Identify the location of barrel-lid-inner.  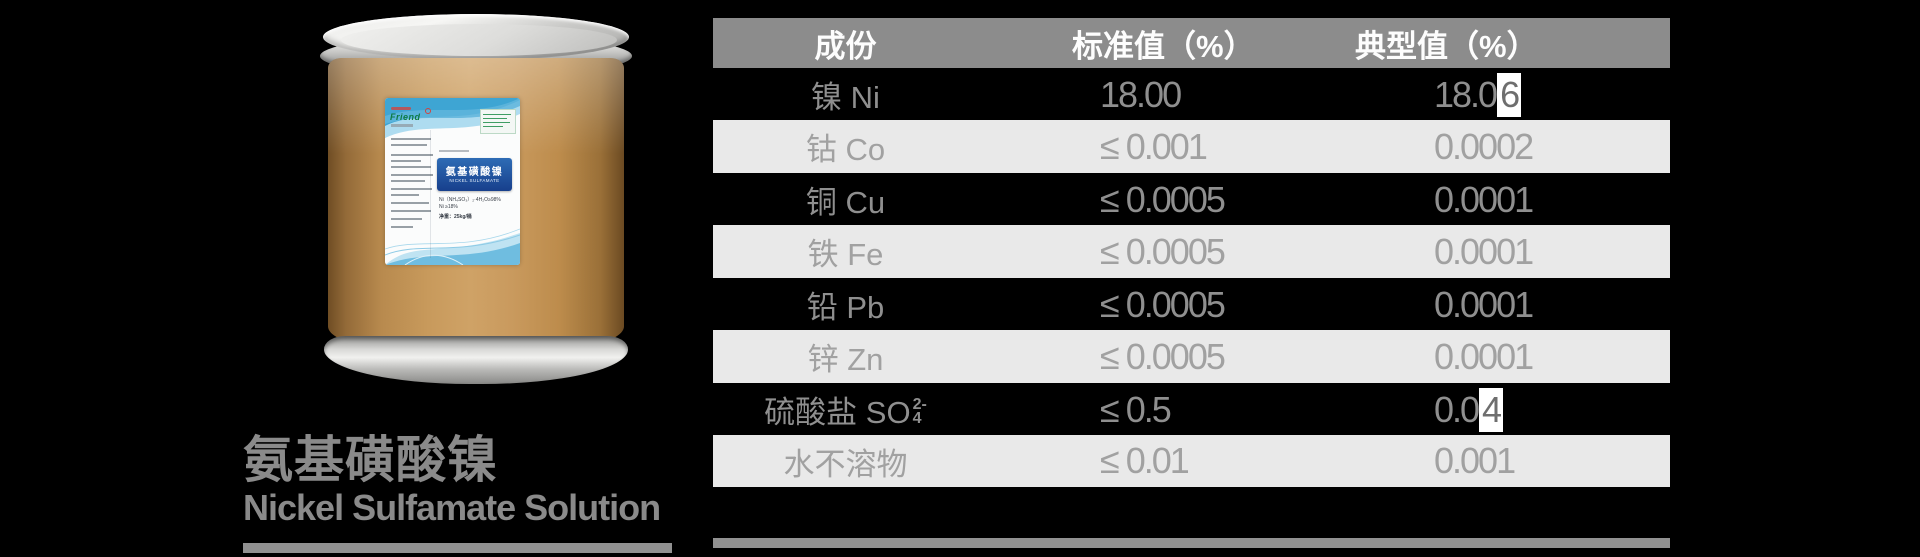
(479, 40).